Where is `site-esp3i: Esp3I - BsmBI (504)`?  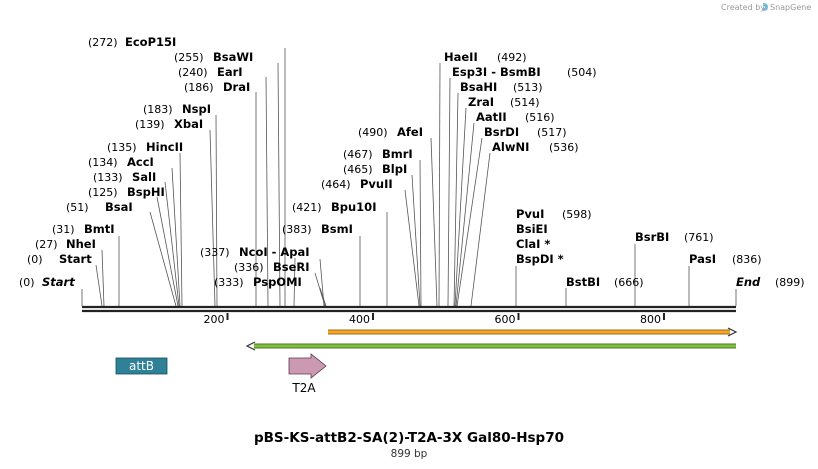
site-esp3i: Esp3I - BsmBI (504) is located at coordinates (524, 72).